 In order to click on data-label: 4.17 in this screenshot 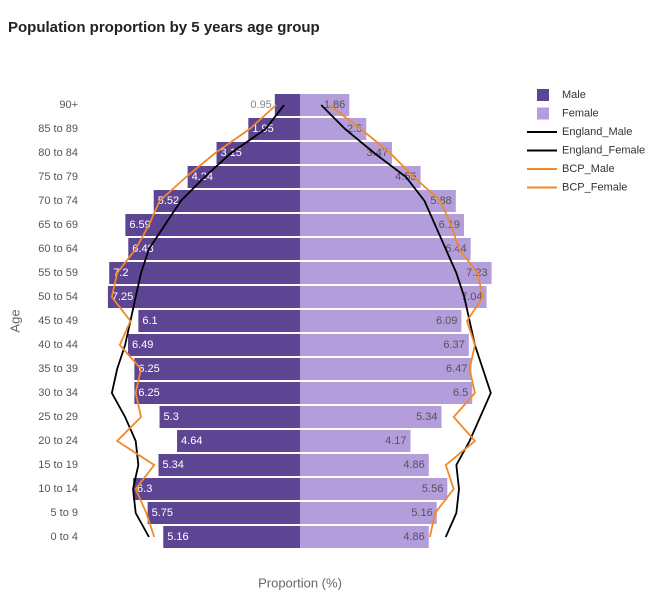, I will do `click(395, 441)`.